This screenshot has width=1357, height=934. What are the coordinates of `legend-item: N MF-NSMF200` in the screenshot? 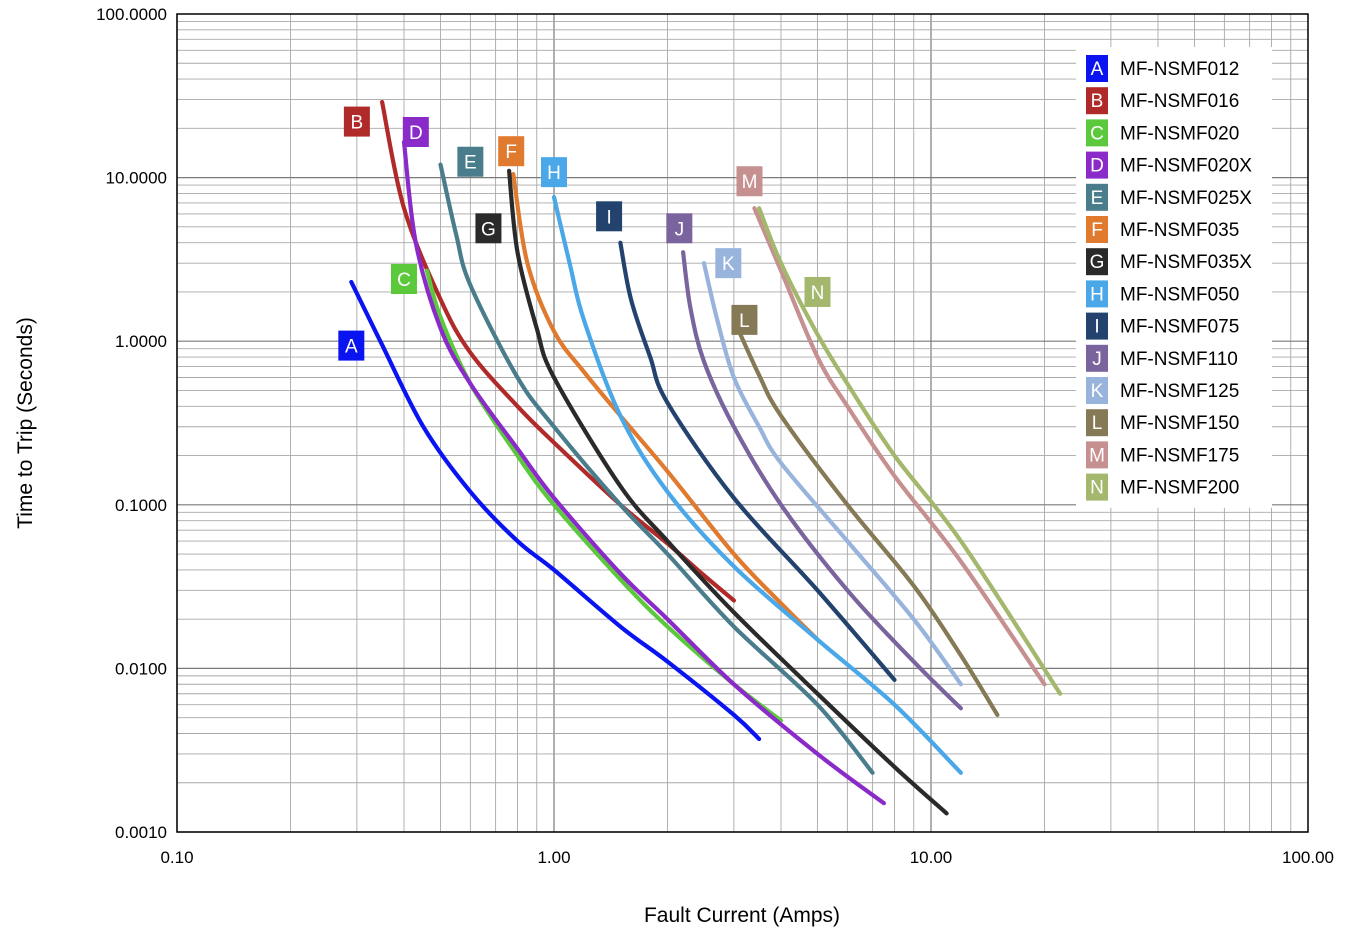 It's located at (1162, 487).